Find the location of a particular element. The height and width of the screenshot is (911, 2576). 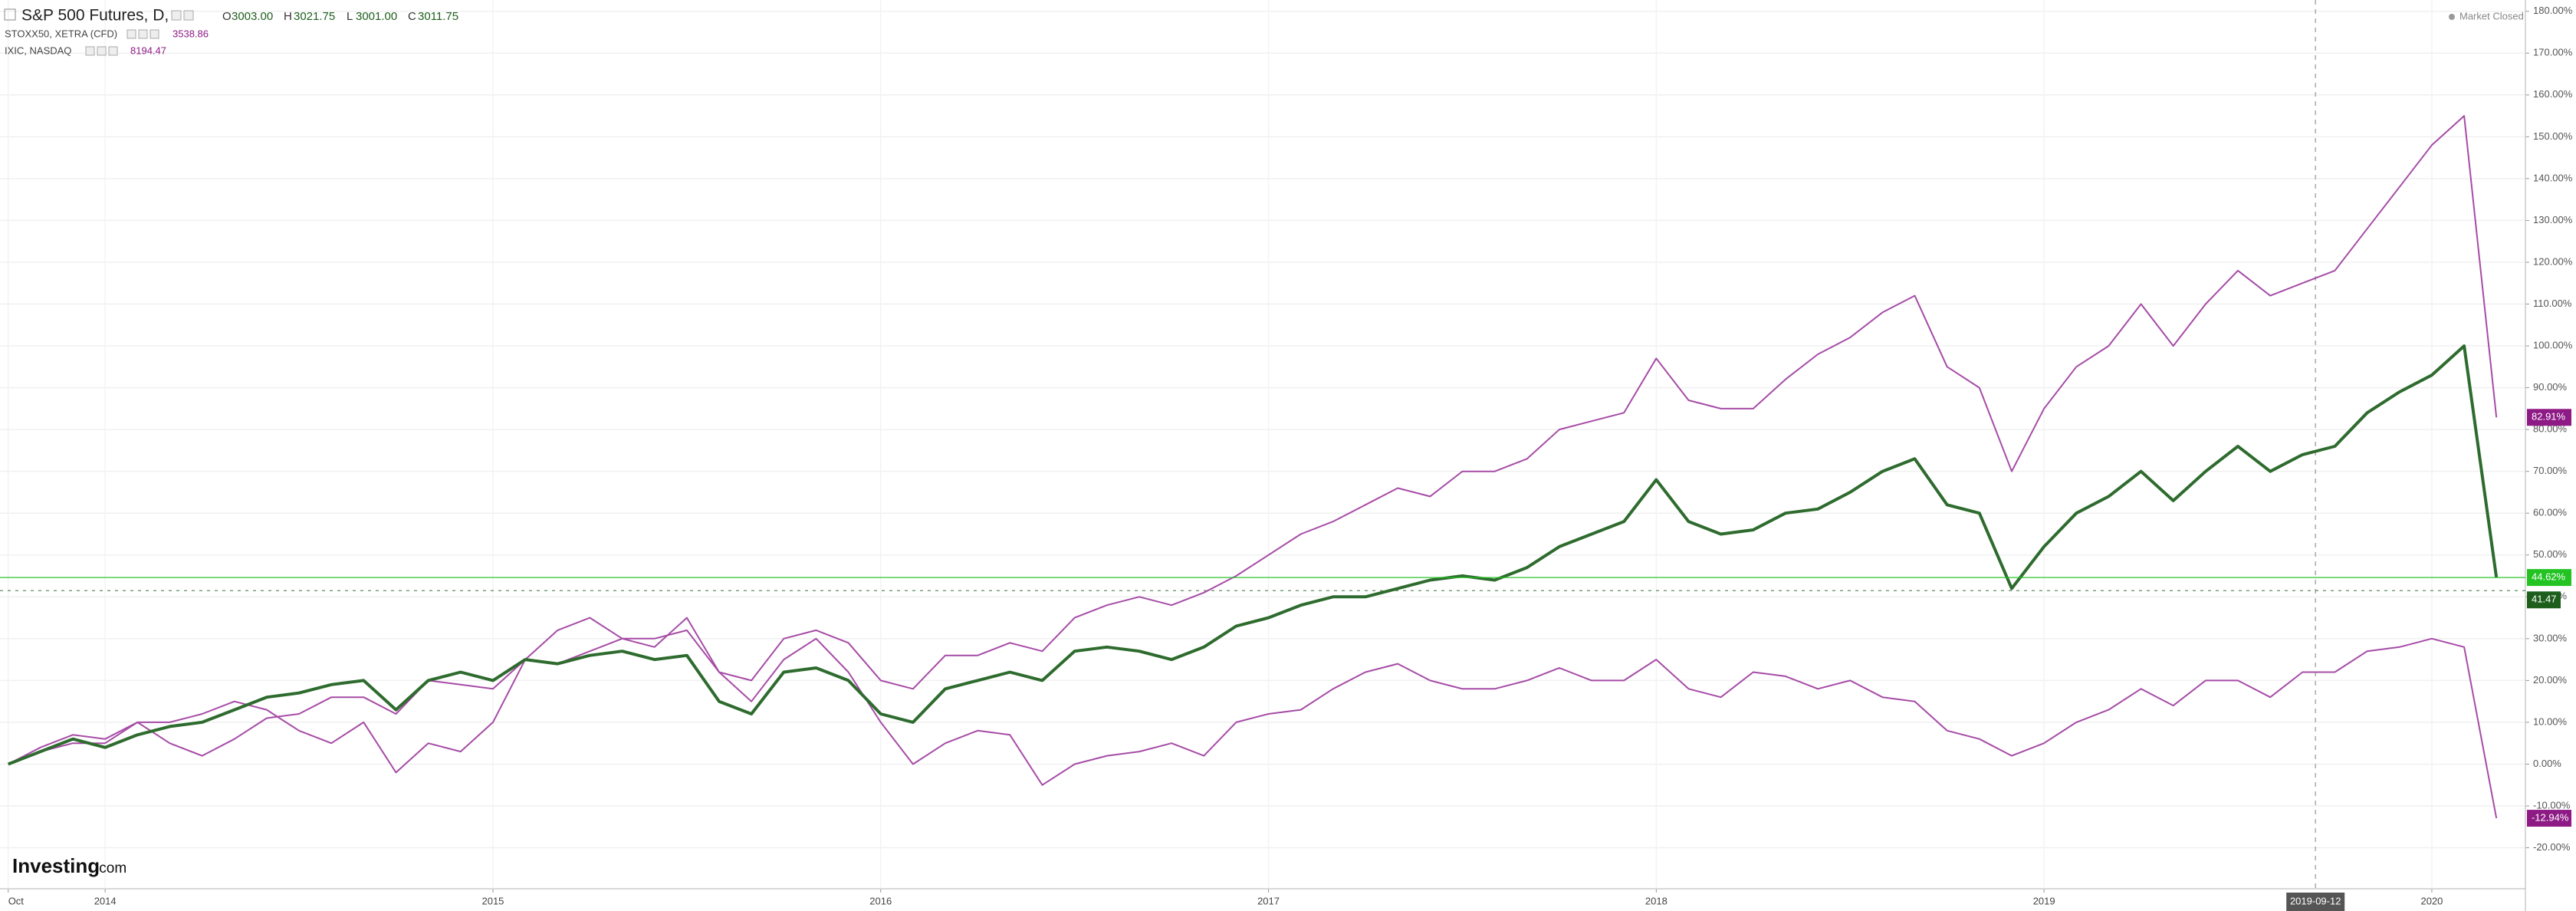

last-value-label: 44.62% is located at coordinates (2549, 577).